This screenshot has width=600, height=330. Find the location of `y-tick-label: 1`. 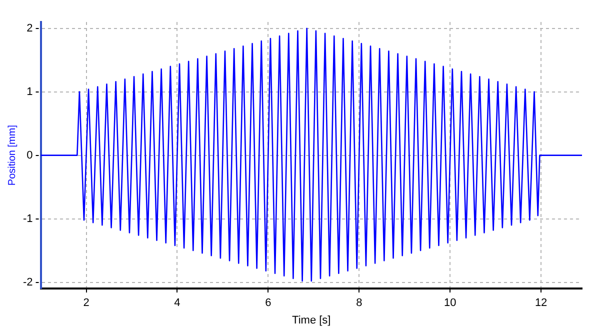

y-tick-label: 1 is located at coordinates (29, 92).